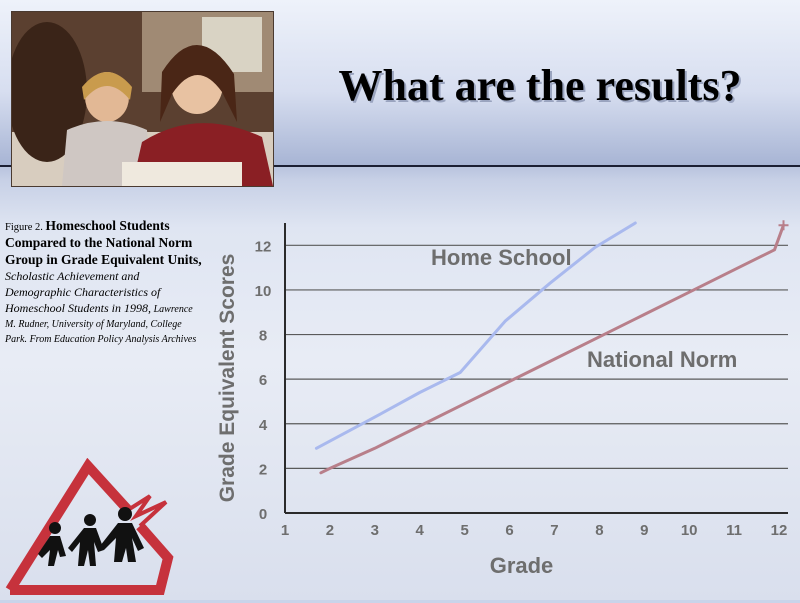 The height and width of the screenshot is (603, 800). I want to click on students-photo, so click(142, 99).